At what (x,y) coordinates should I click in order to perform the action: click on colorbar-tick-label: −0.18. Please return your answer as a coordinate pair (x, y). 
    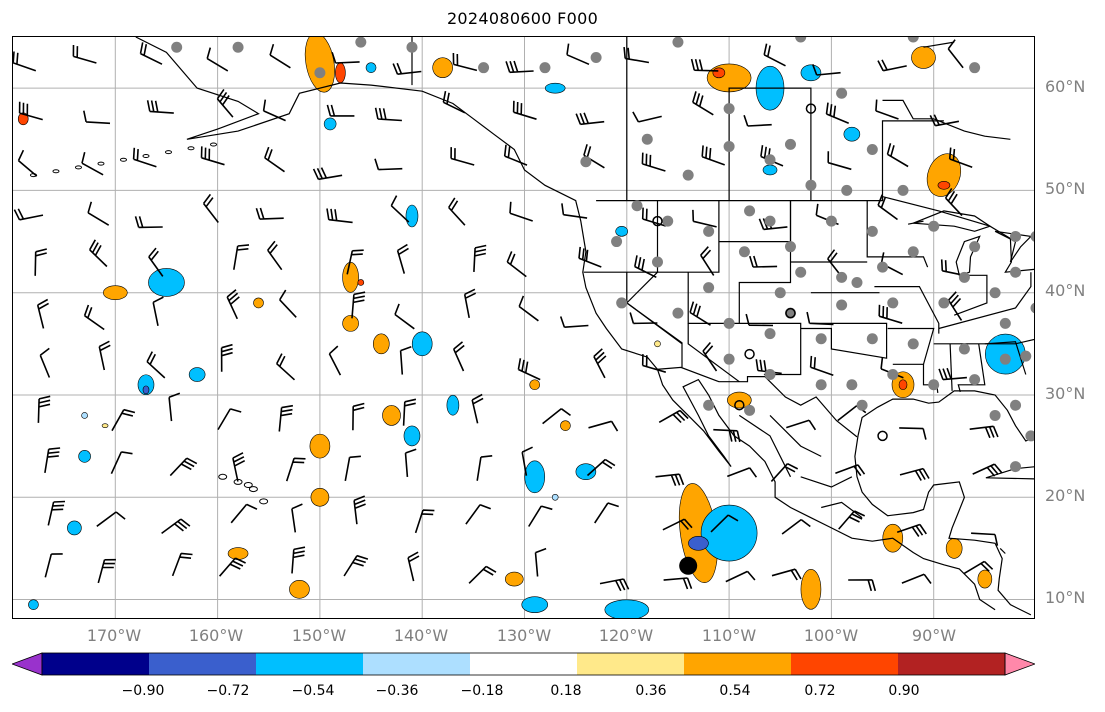
    Looking at the image, I should click on (482, 691).